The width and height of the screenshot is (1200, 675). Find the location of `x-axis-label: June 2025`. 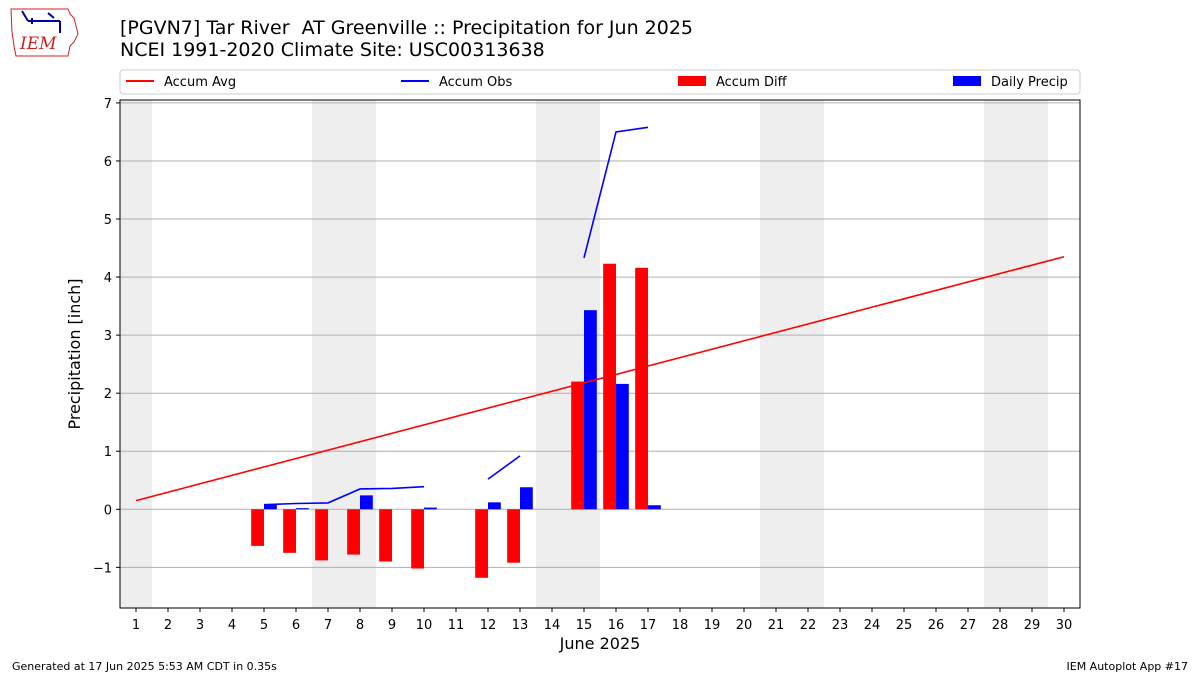

x-axis-label: June 2025 is located at coordinates (600, 643).